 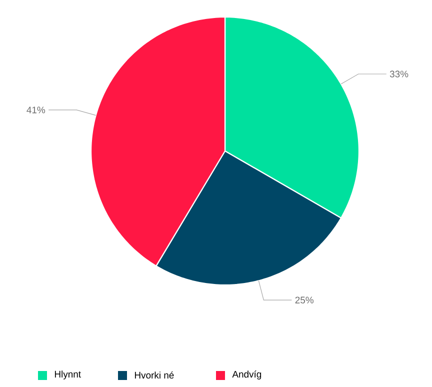 I want to click on legend-label: Hlynnt, so click(x=67, y=375).